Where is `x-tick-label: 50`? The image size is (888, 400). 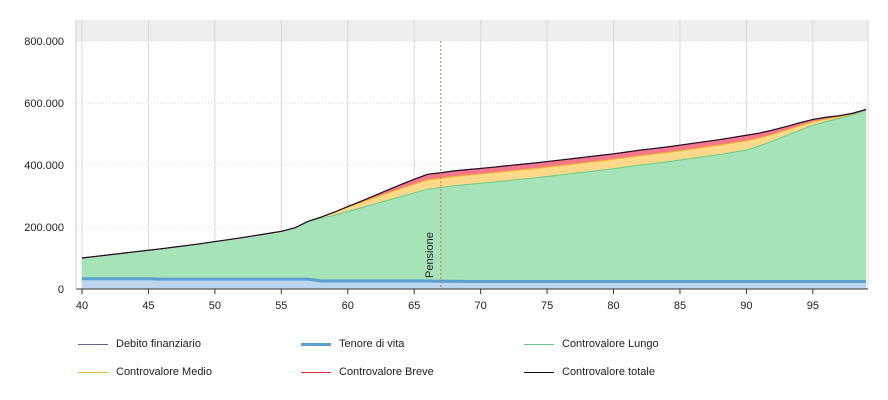 x-tick-label: 50 is located at coordinates (215, 306).